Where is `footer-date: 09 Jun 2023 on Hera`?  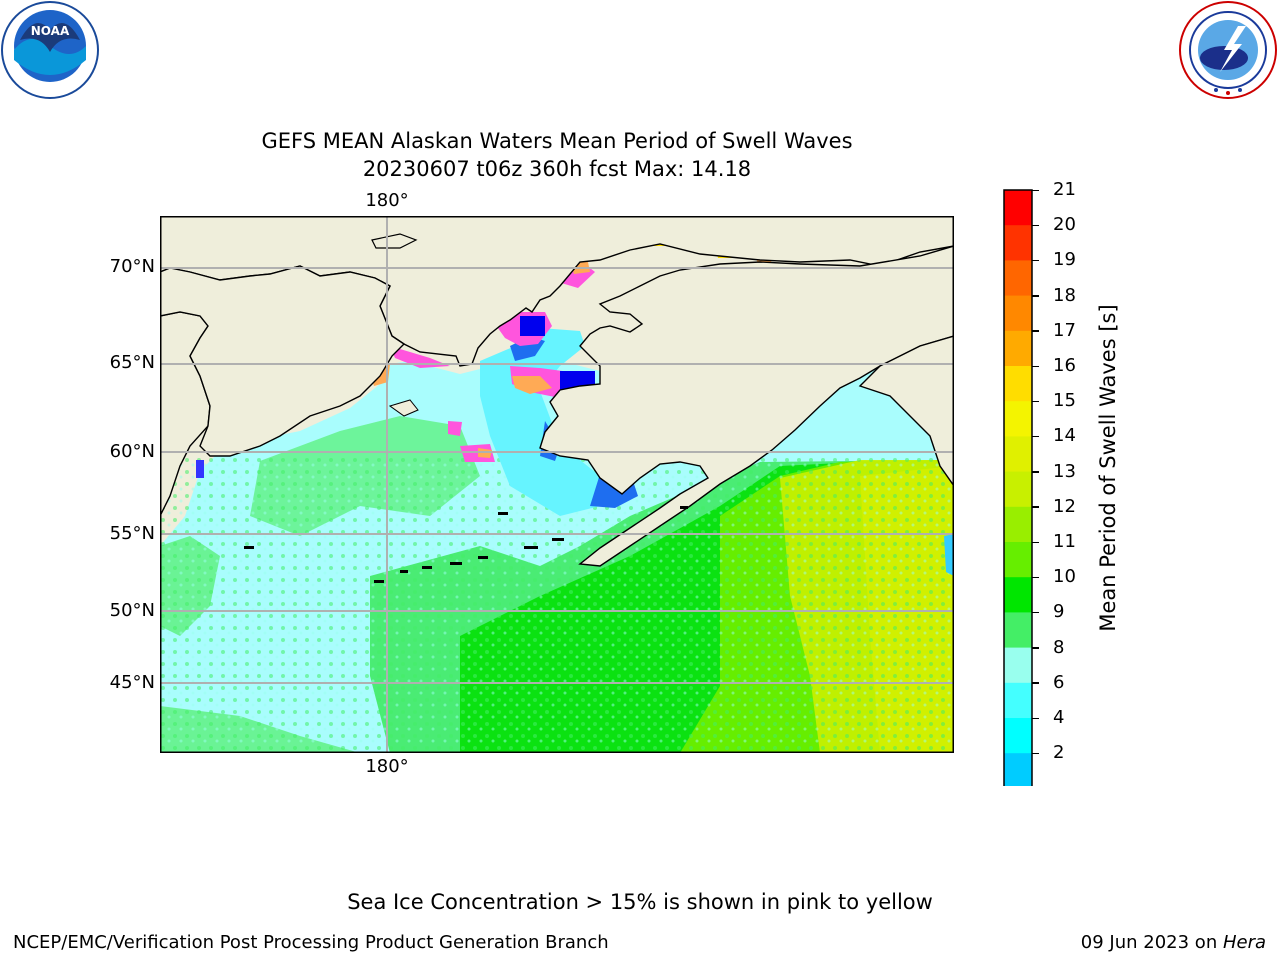
footer-date: 09 Jun 2023 on Hera is located at coordinates (1173, 942).